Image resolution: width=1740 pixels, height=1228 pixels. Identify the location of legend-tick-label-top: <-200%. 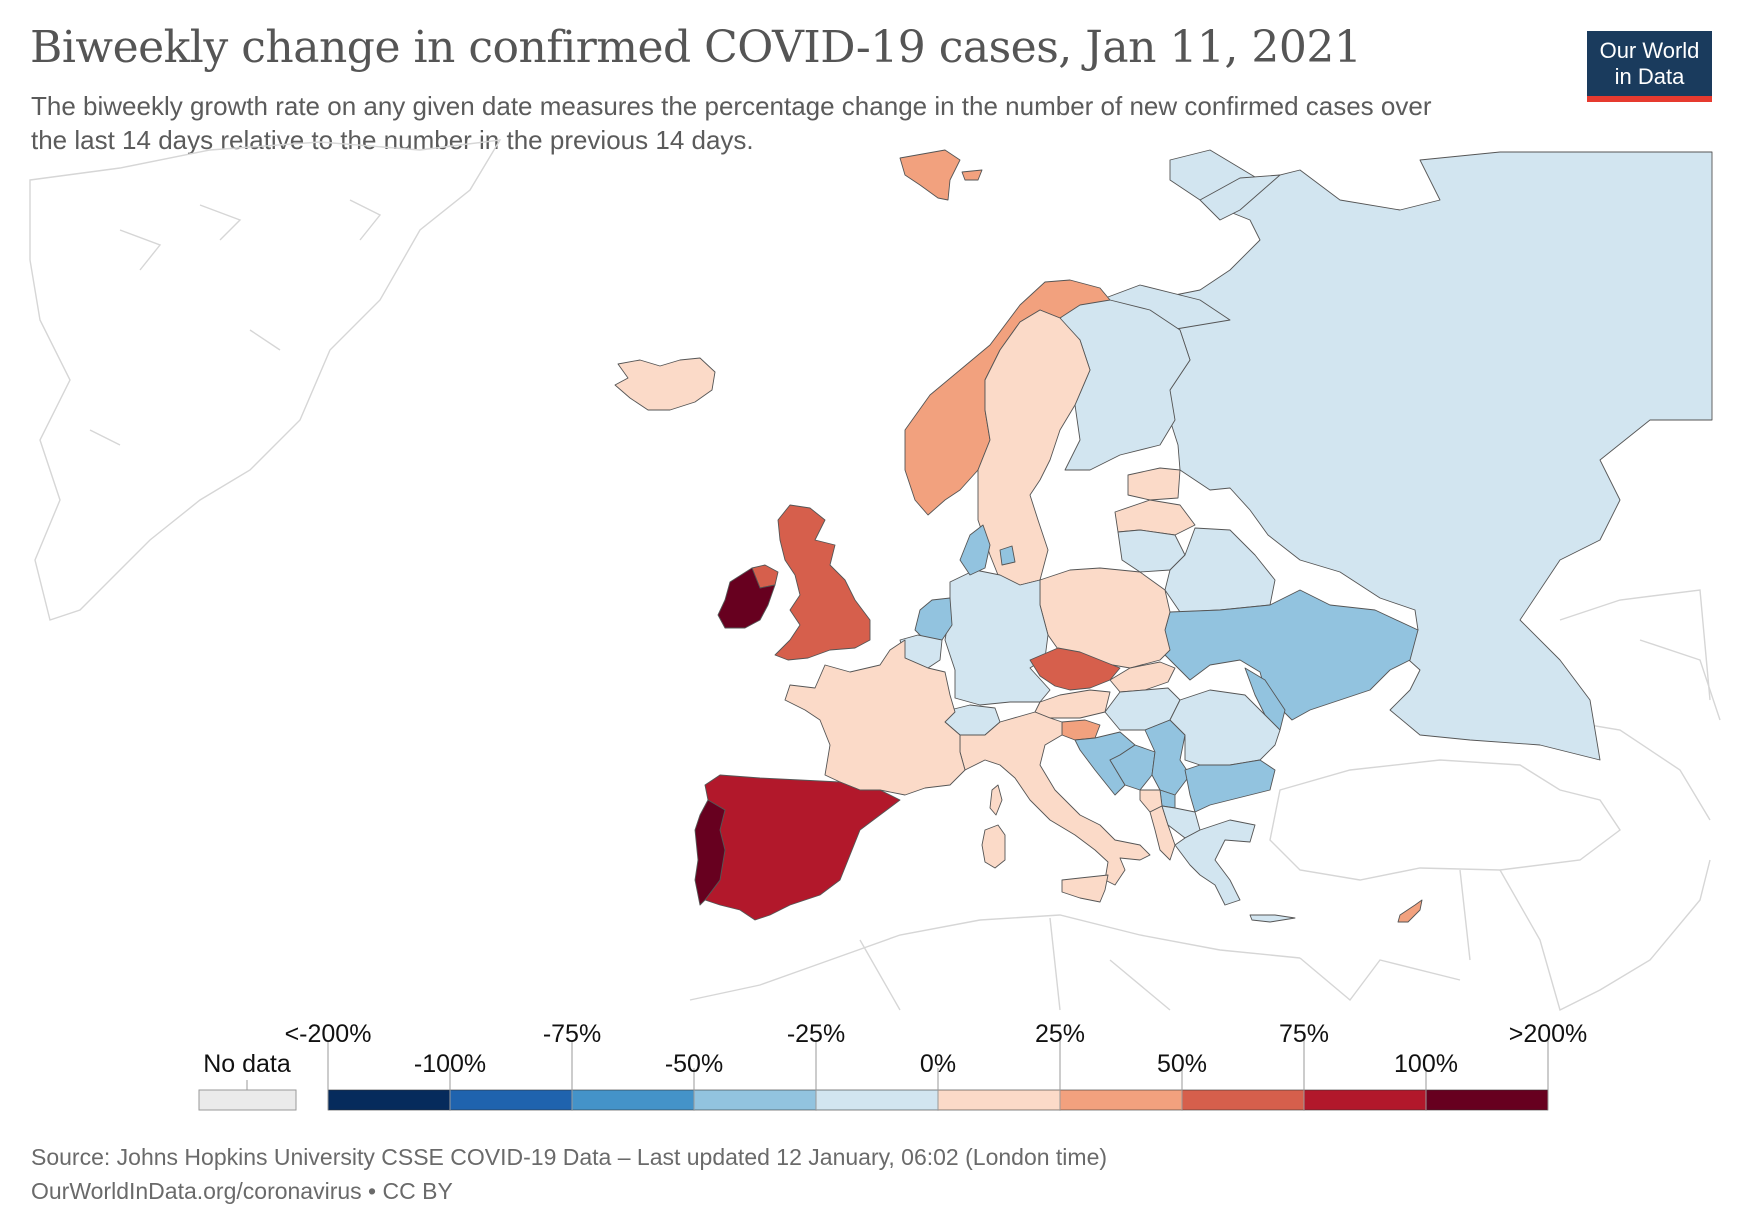
(328, 1034).